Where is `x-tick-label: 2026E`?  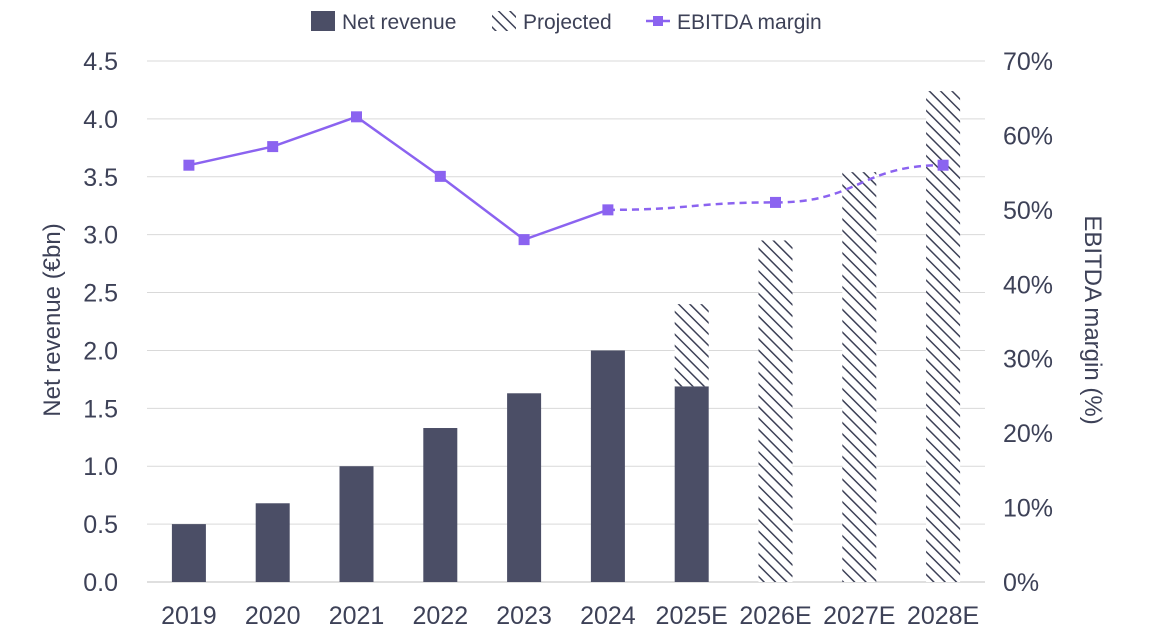 x-tick-label: 2026E is located at coordinates (775, 616).